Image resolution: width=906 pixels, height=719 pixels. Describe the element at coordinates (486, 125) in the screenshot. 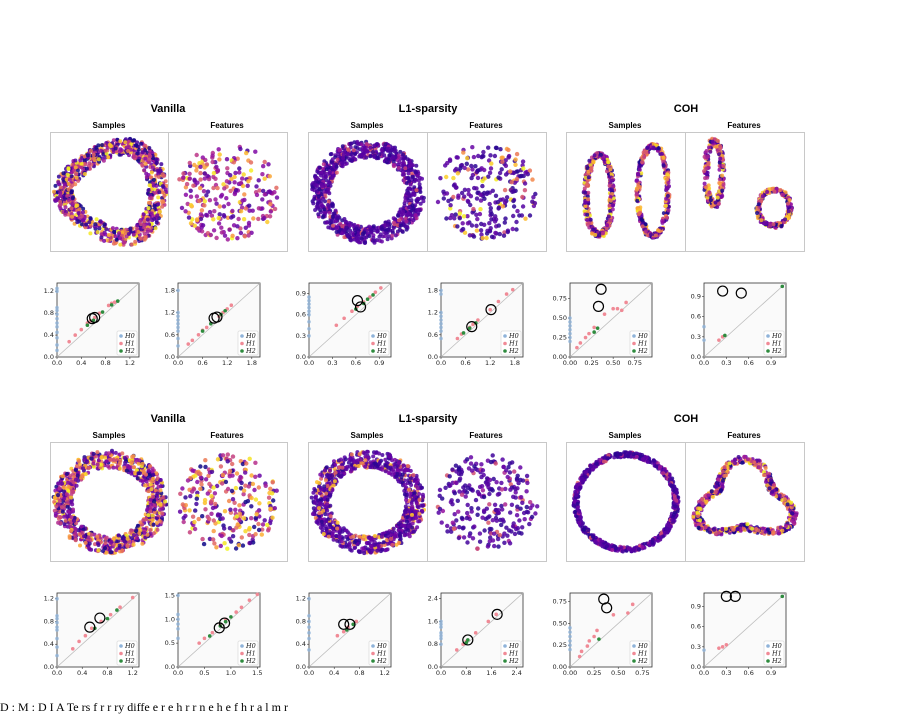

I see `panel-subtitle: Features` at that location.